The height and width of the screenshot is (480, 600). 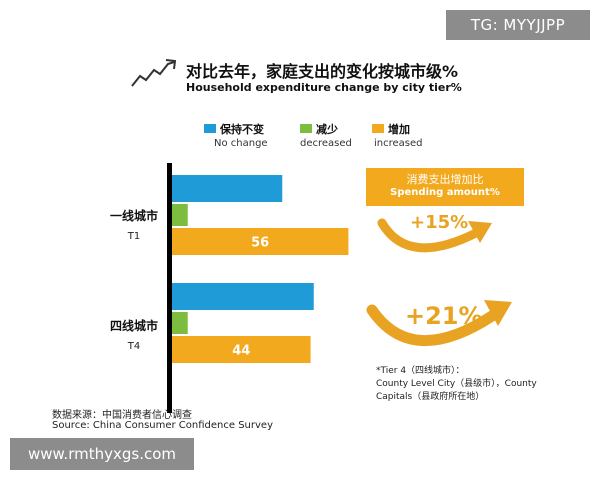 I want to click on footnote-line: Capitals（县政府所在地）, so click(x=430, y=397).